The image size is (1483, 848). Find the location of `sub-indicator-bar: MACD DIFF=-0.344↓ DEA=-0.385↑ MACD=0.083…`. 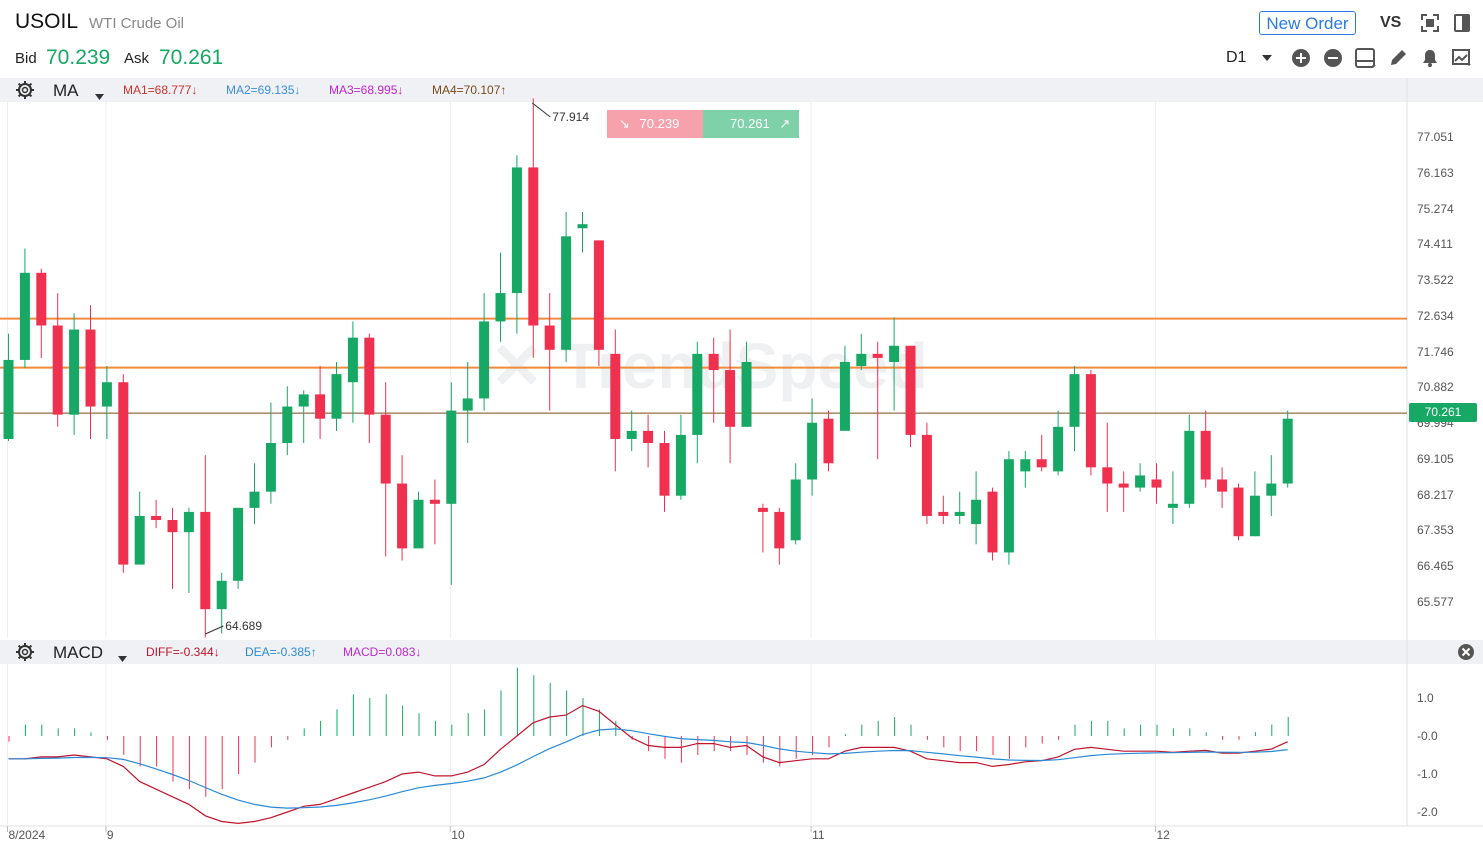

sub-indicator-bar: MACD DIFF=-0.344↓ DEA=-0.385↑ MACD=0.083… is located at coordinates (741, 652).